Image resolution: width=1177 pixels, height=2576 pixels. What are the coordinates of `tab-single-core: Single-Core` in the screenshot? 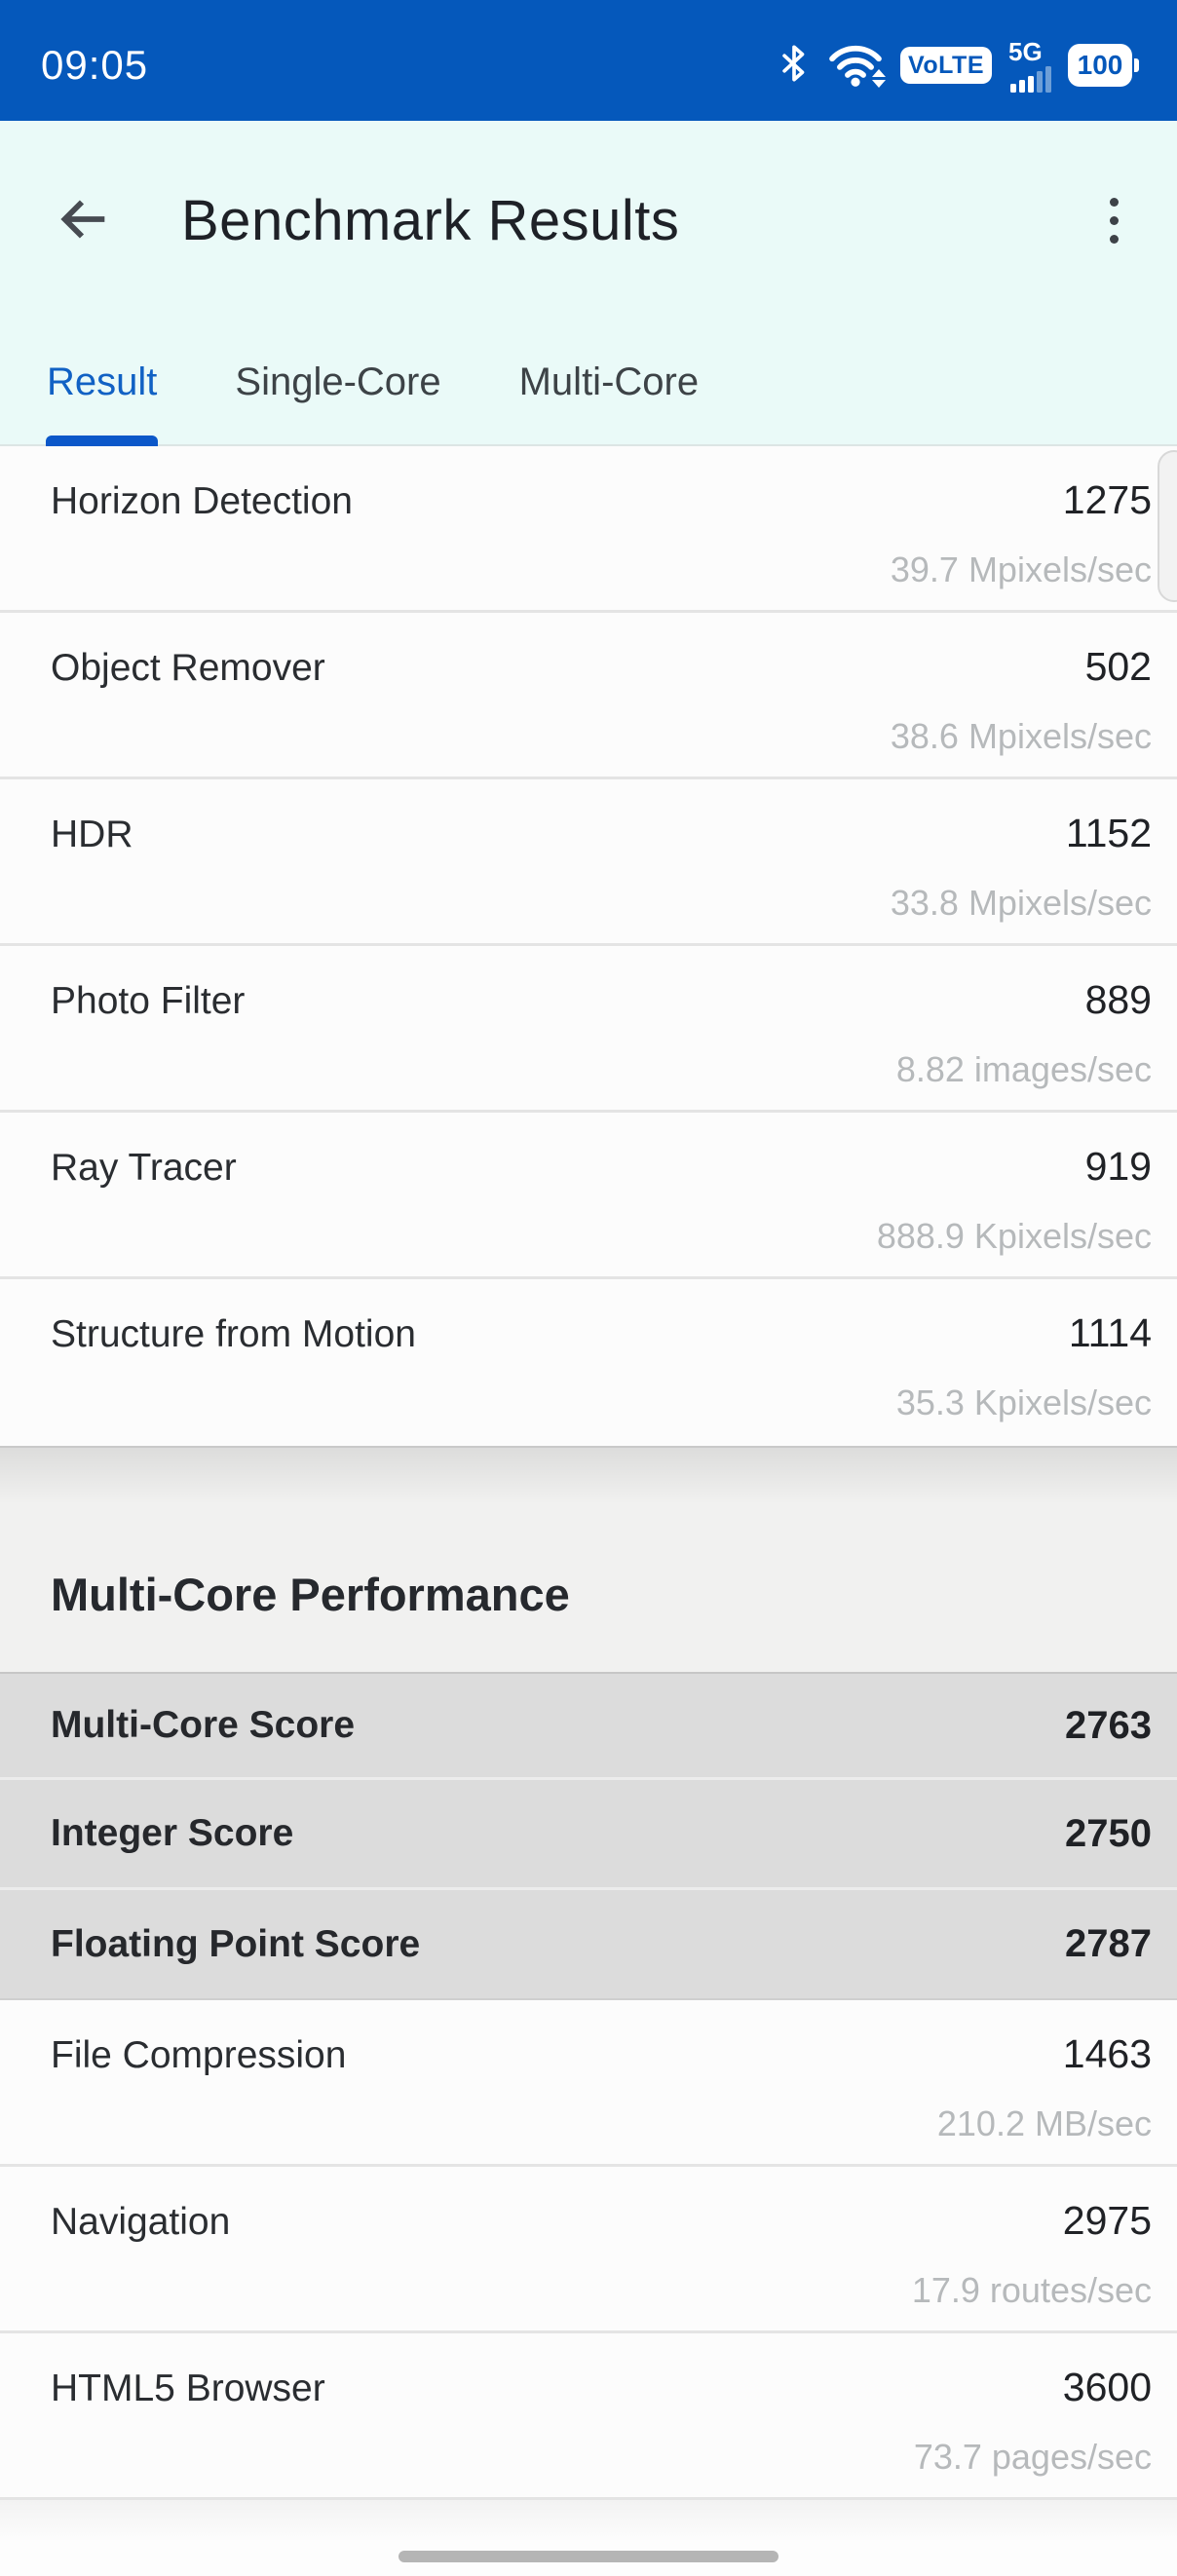 It's located at (337, 382).